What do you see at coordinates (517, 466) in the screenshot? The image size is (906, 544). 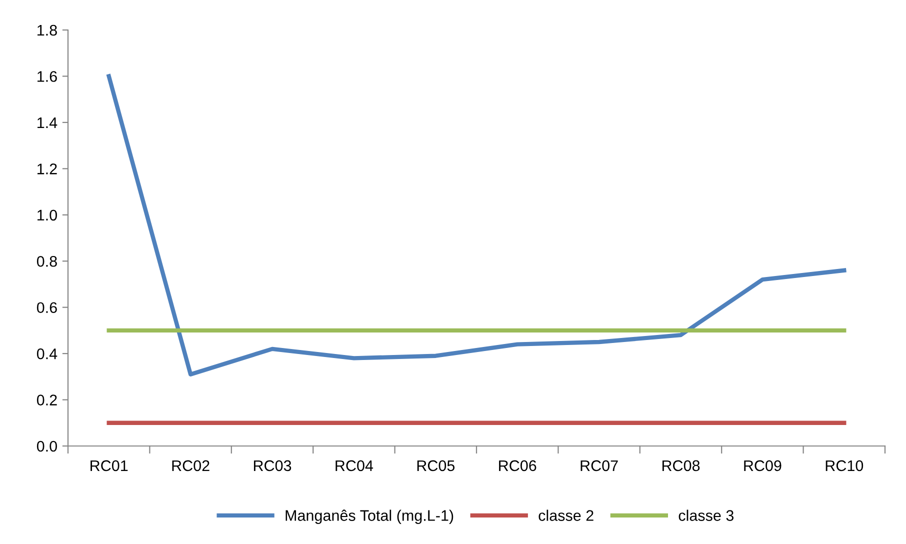 I see `x-tick-label: RC06` at bounding box center [517, 466].